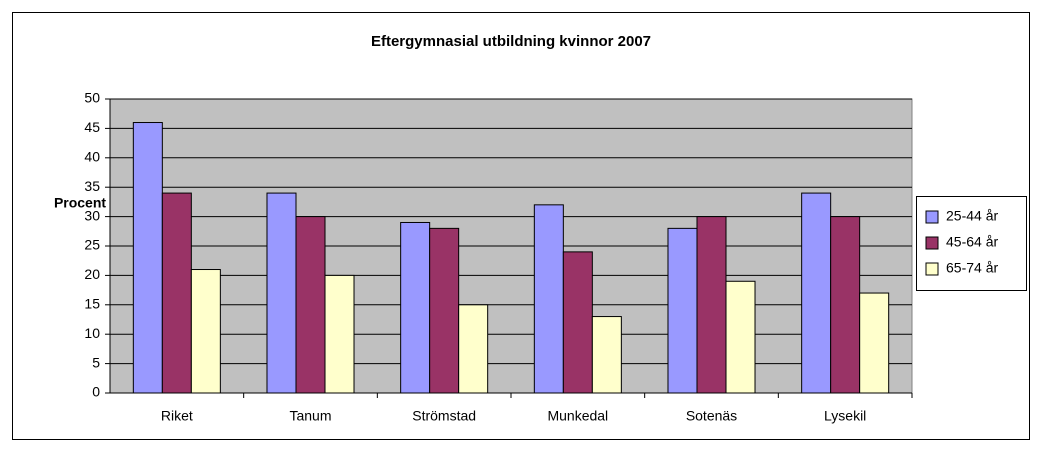 Image resolution: width=1042 pixels, height=453 pixels. Describe the element at coordinates (92, 186) in the screenshot. I see `y-tick-label: 35` at that location.